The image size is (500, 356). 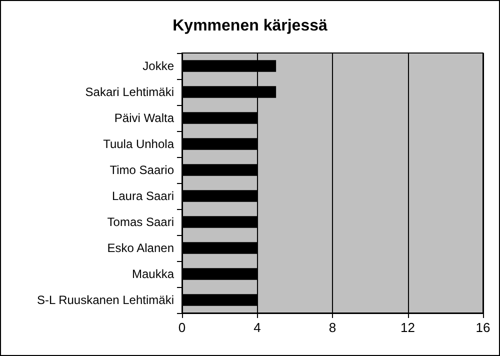 What do you see at coordinates (129, 92) in the screenshot?
I see `y-tick-label: Sakari Lehtimäki` at bounding box center [129, 92].